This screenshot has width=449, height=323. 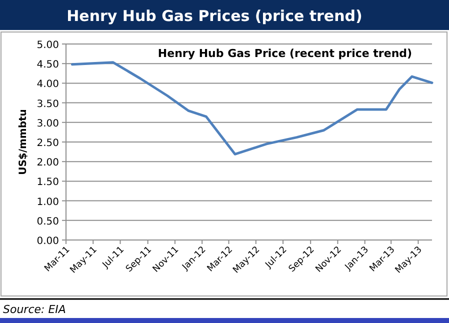 What do you see at coordinates (23, 142) in the screenshot?
I see `y-axis-title: US$/mmbtu` at bounding box center [23, 142].